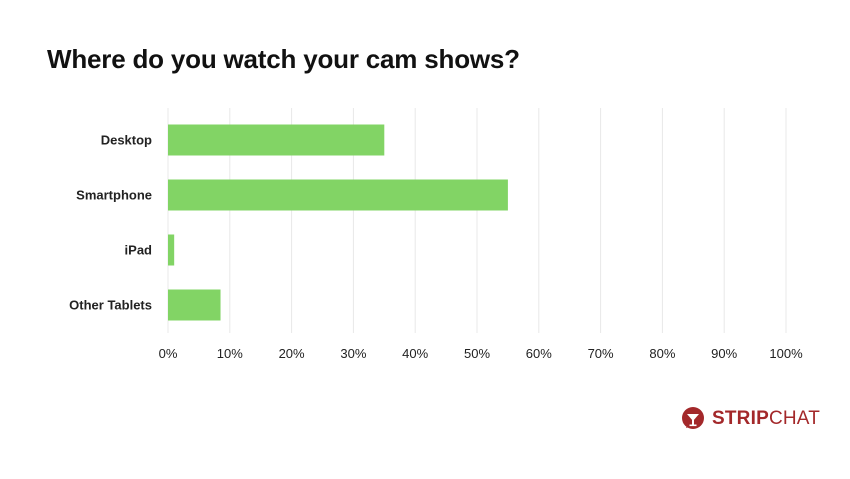 The image size is (850, 479). Describe the element at coordinates (283, 59) in the screenshot. I see `chart-title: Where do you watch your cam shows?` at that location.